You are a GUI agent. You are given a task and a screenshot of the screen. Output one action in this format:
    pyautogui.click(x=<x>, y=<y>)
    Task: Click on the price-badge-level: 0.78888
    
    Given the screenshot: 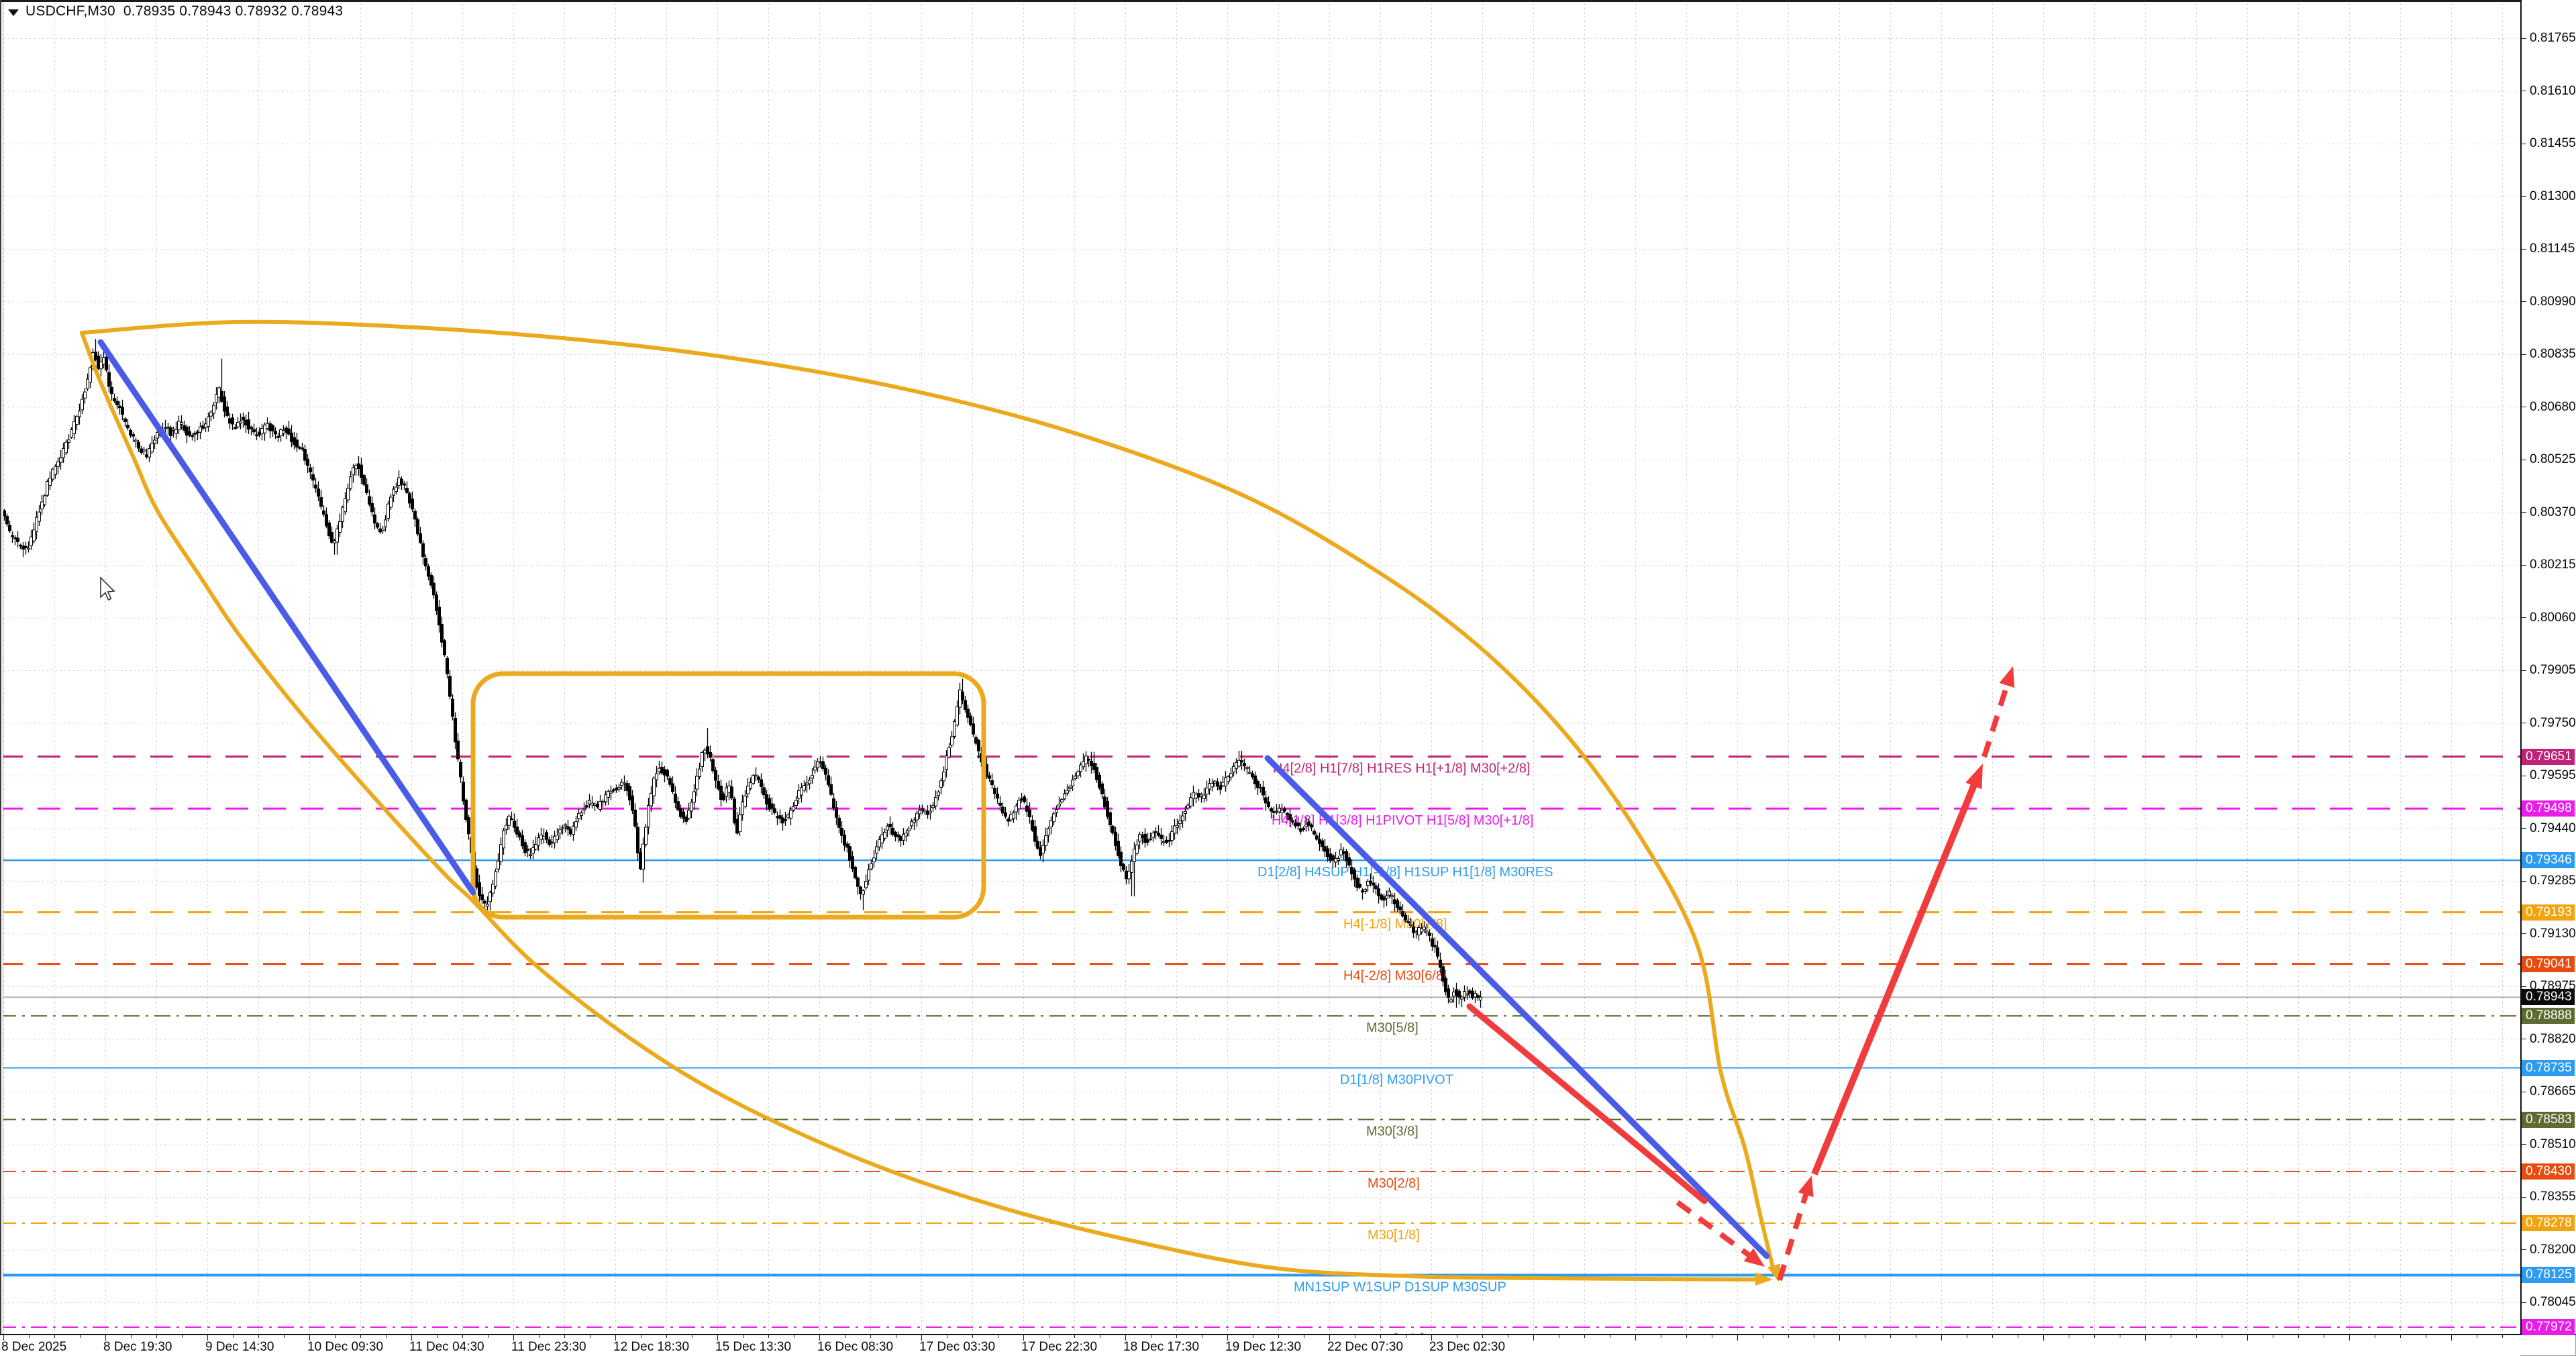 What is the action you would take?
    pyautogui.click(x=2548, y=1016)
    